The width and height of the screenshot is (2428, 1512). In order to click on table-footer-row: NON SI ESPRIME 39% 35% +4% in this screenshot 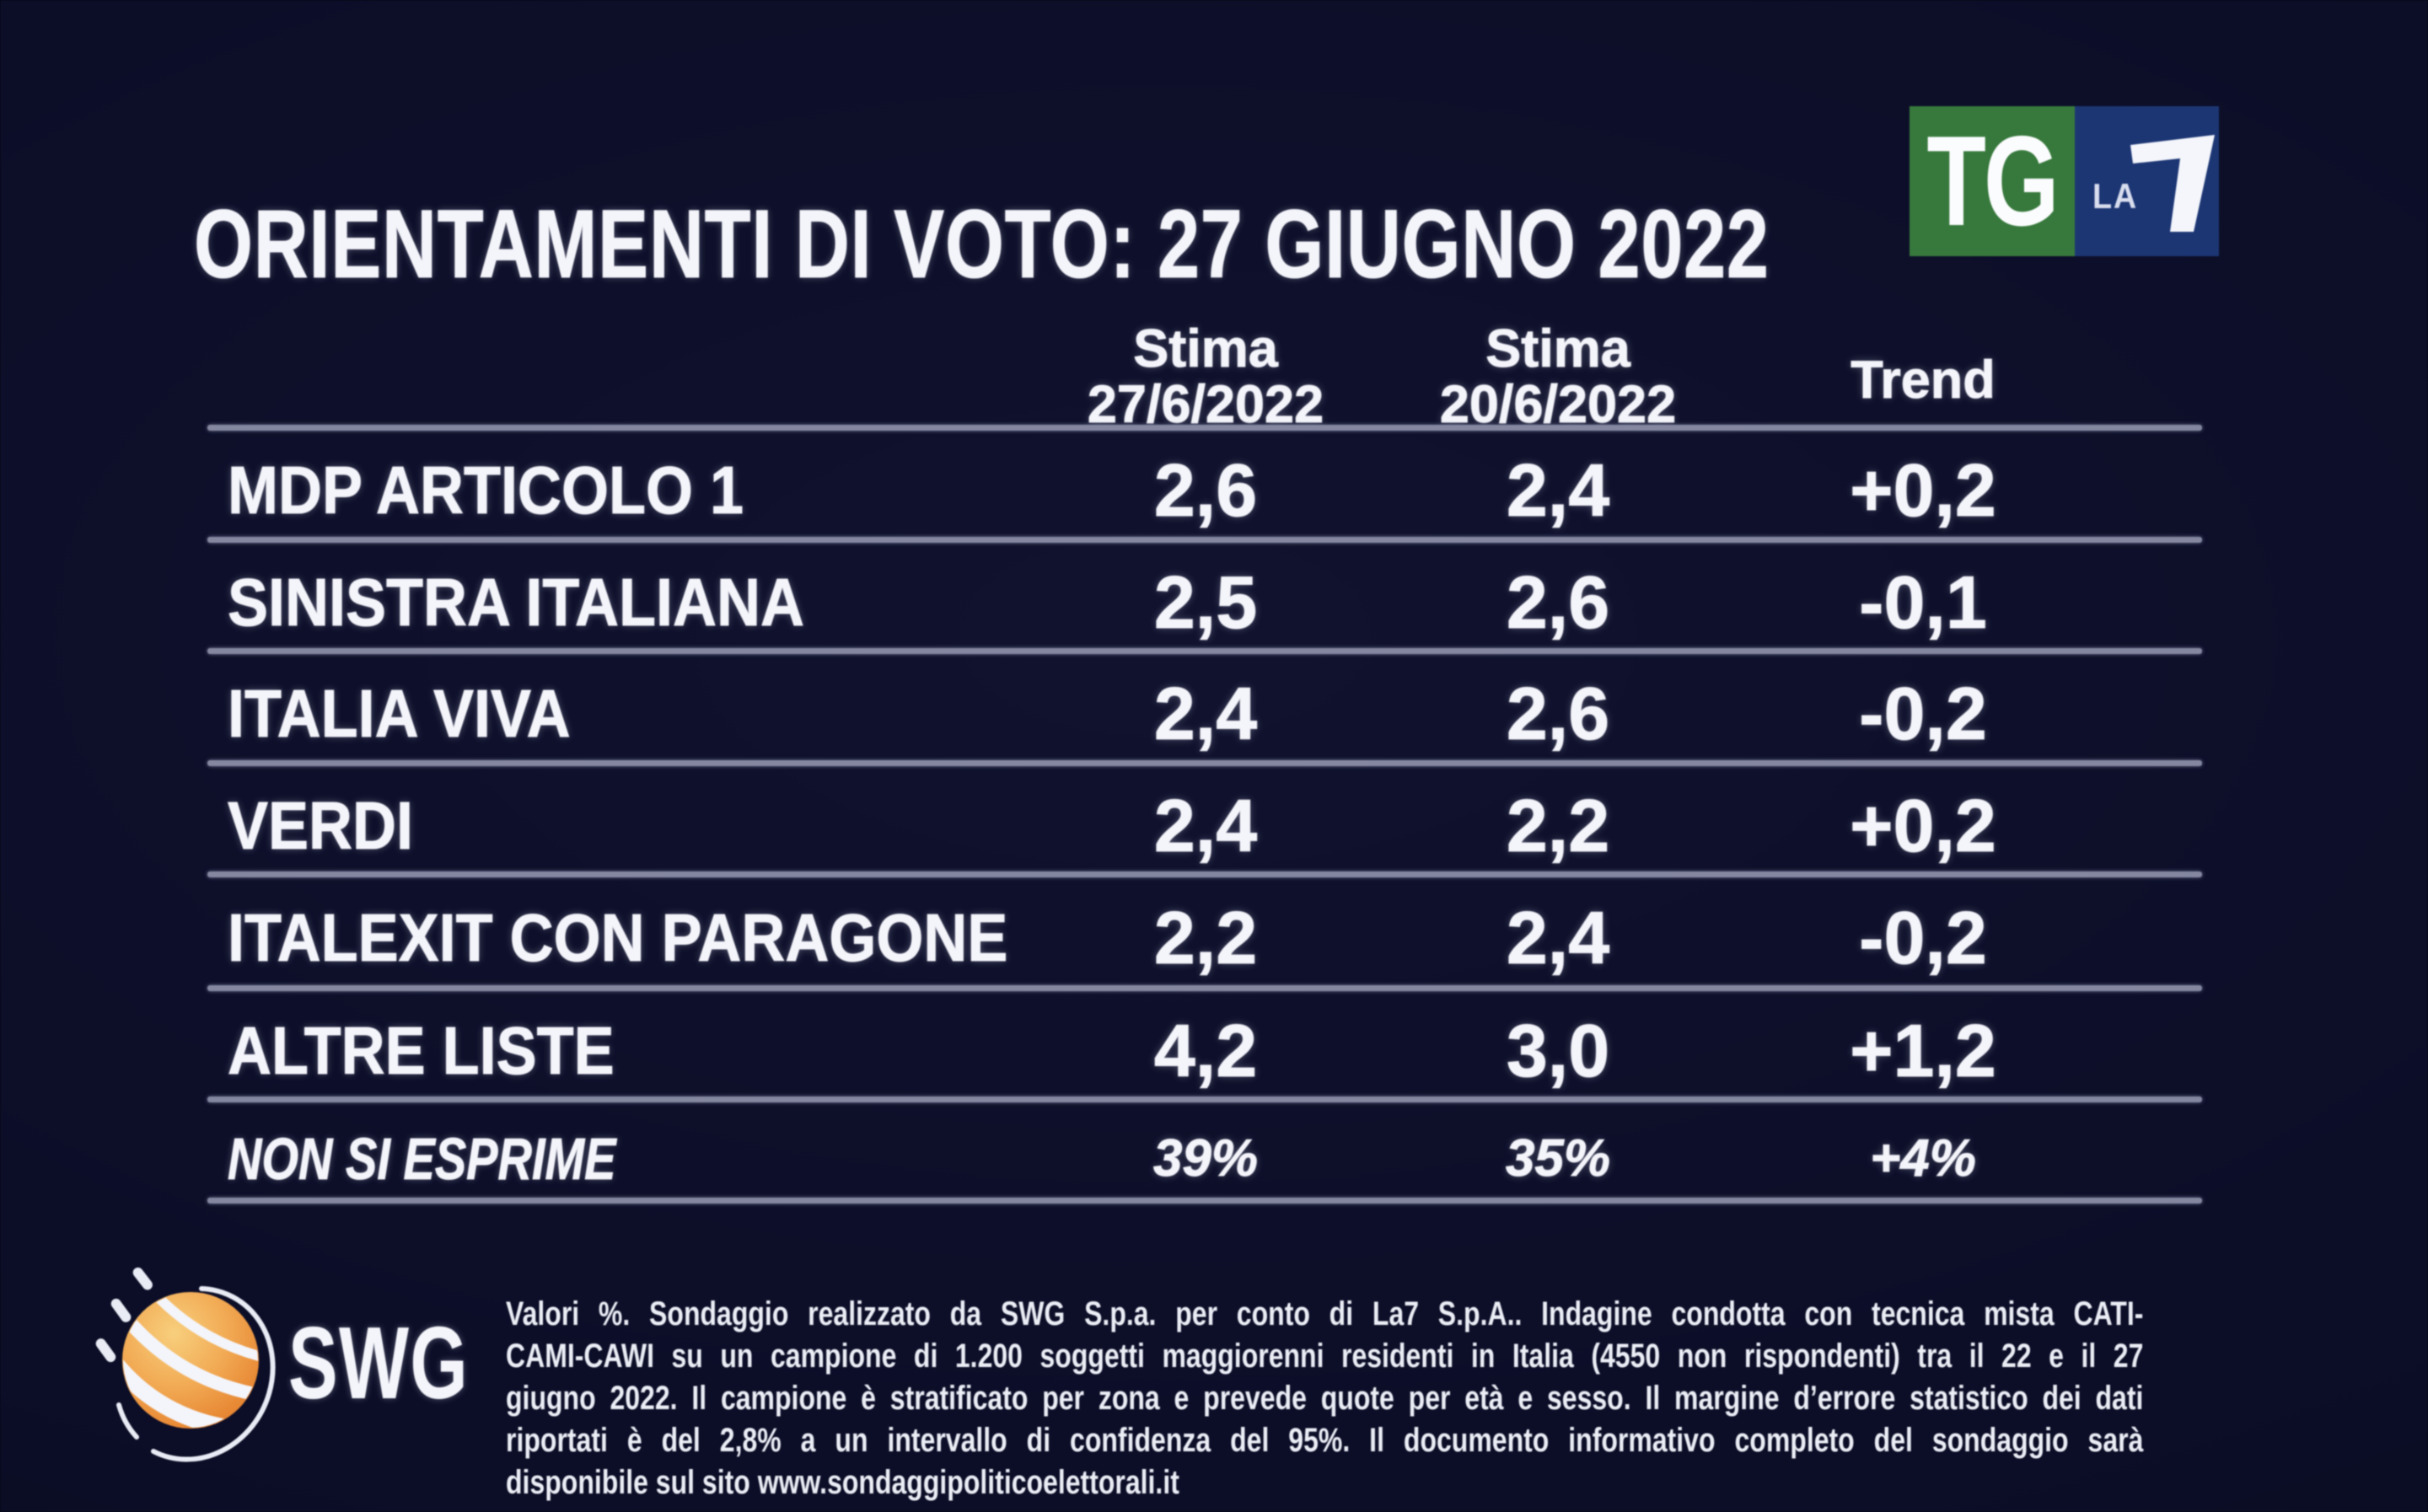, I will do `click(1204, 1149)`.